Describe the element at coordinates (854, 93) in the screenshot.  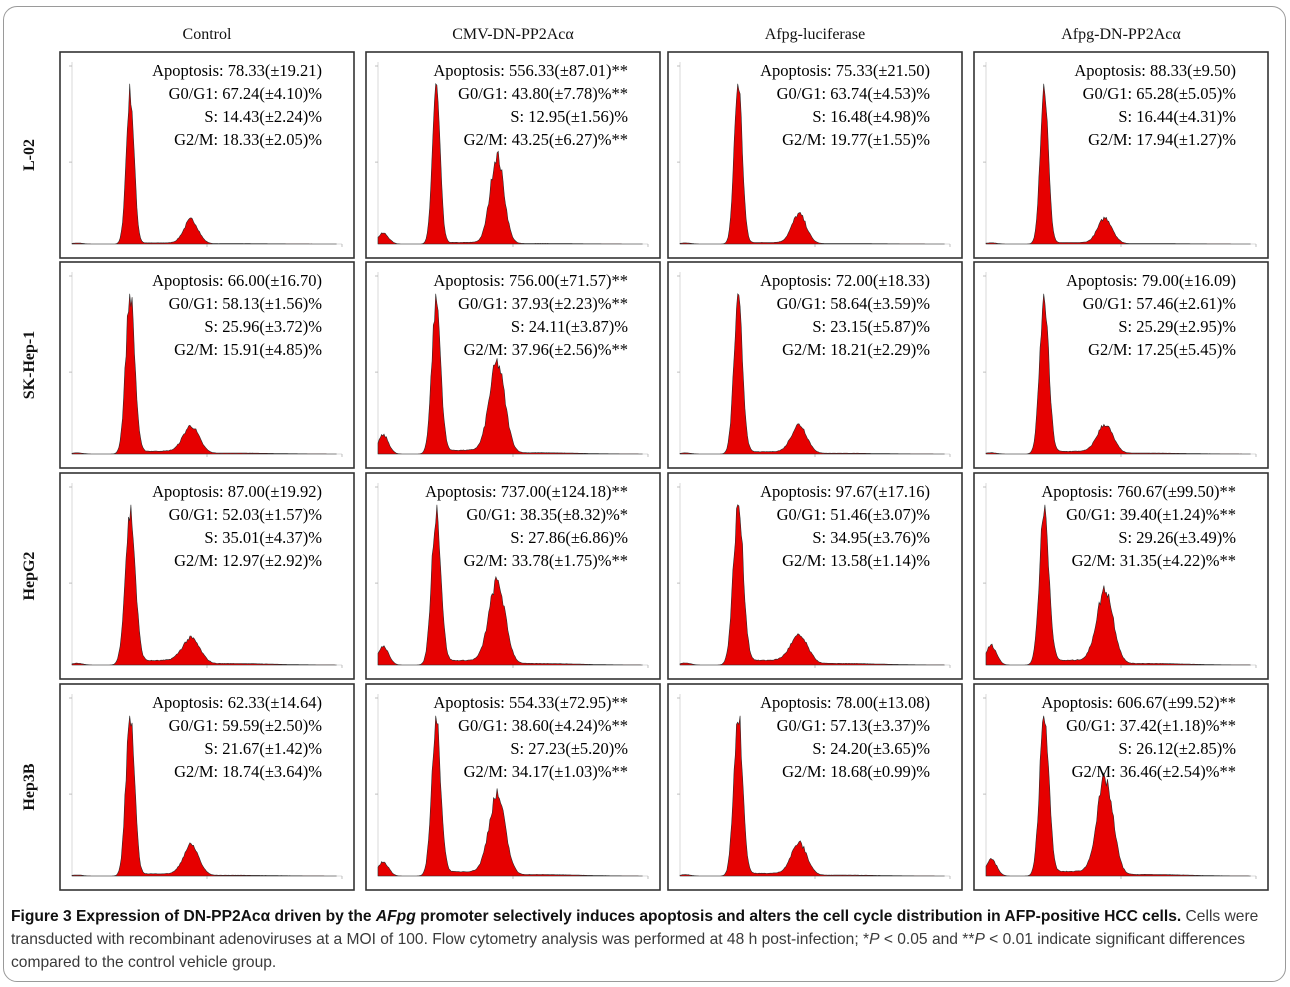
I see `stat-line: G0/G1: 63.74(±4.53)%` at that location.